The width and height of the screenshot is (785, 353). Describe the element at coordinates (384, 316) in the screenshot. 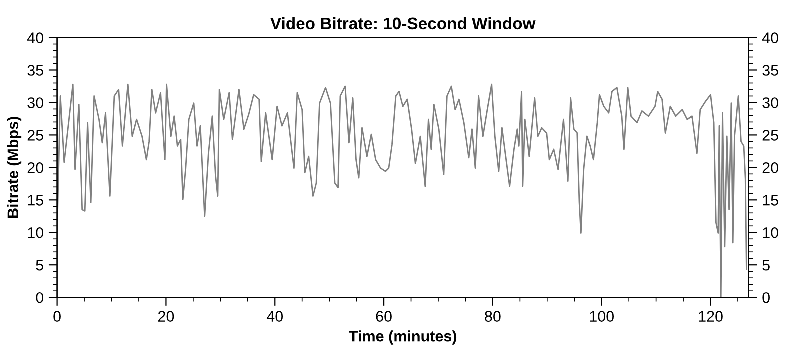

I see `x-tick-label: 60` at that location.